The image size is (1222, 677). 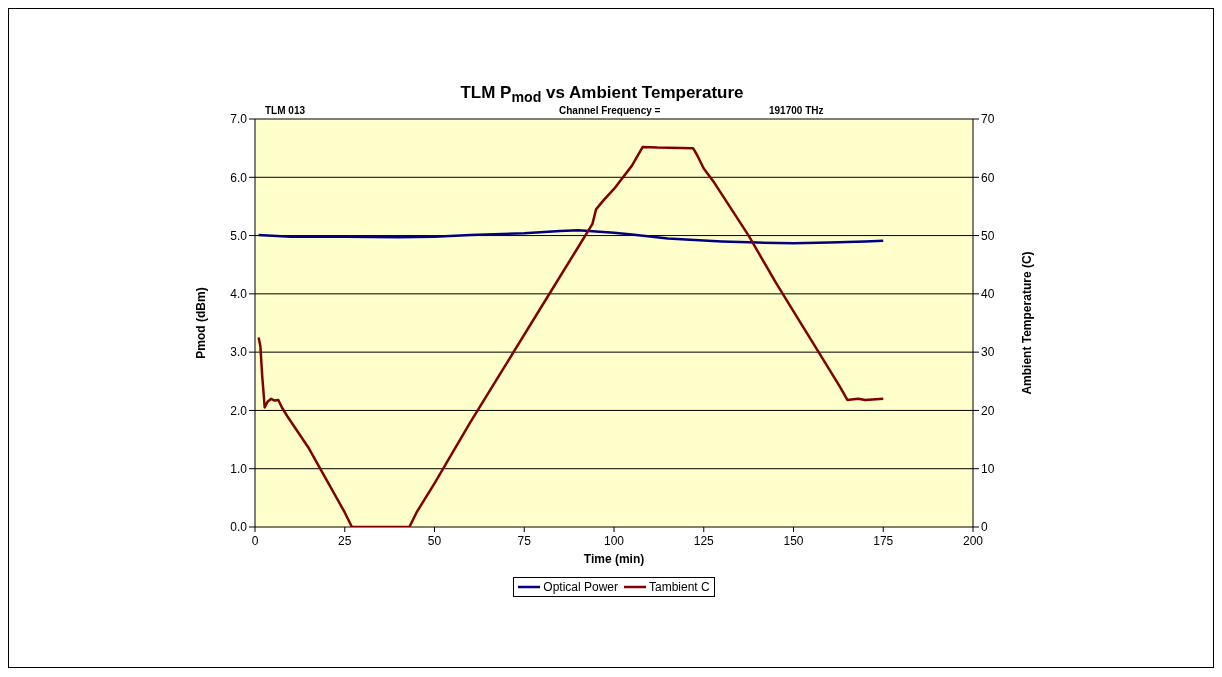 What do you see at coordinates (988, 235) in the screenshot?
I see `y2-tick-label: 50` at bounding box center [988, 235].